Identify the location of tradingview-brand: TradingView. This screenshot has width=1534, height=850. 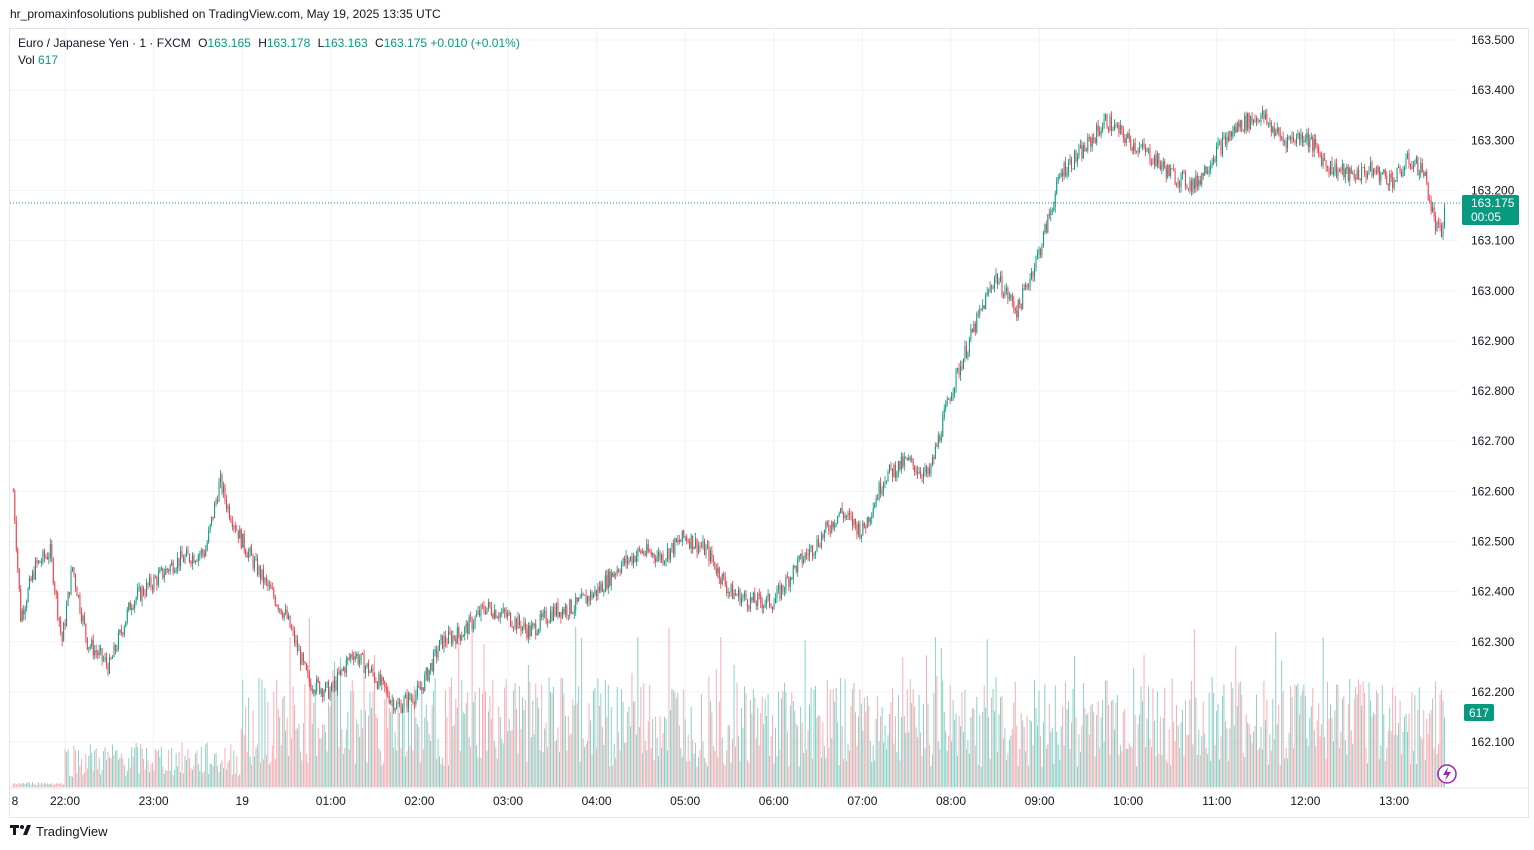
(59, 831).